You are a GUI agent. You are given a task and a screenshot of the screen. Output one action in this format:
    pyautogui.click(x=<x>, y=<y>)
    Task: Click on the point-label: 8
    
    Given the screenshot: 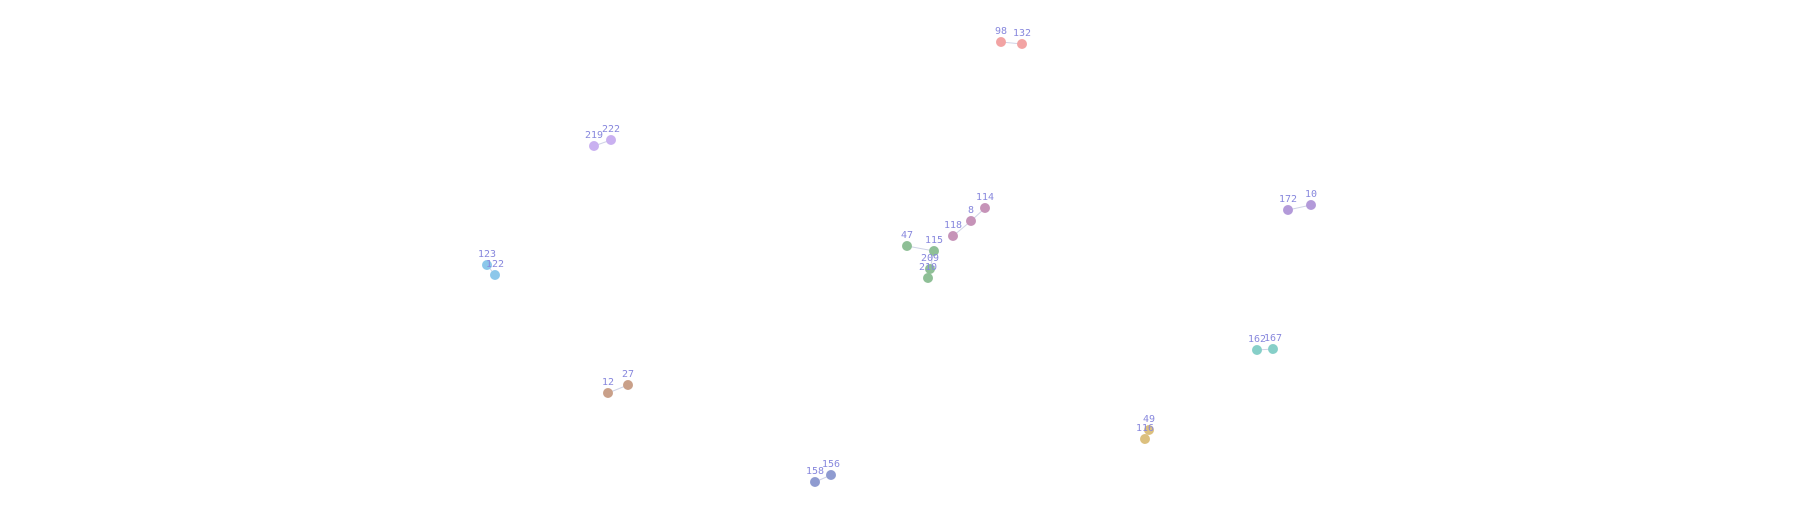 What is the action you would take?
    pyautogui.click(x=971, y=210)
    